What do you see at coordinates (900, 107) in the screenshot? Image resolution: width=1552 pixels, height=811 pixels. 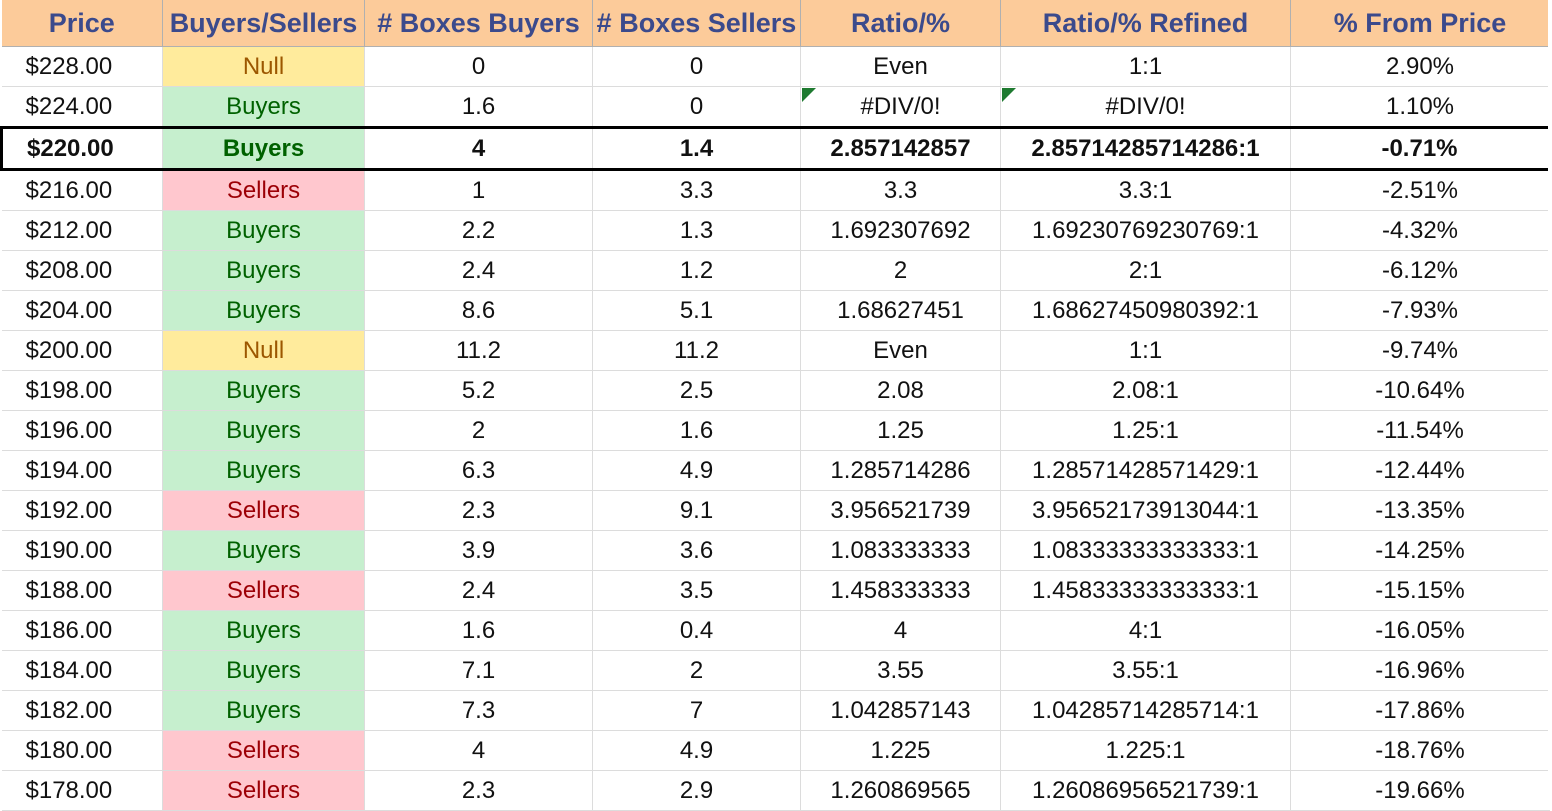 I see `ratio-cell: #DIV/0!` at bounding box center [900, 107].